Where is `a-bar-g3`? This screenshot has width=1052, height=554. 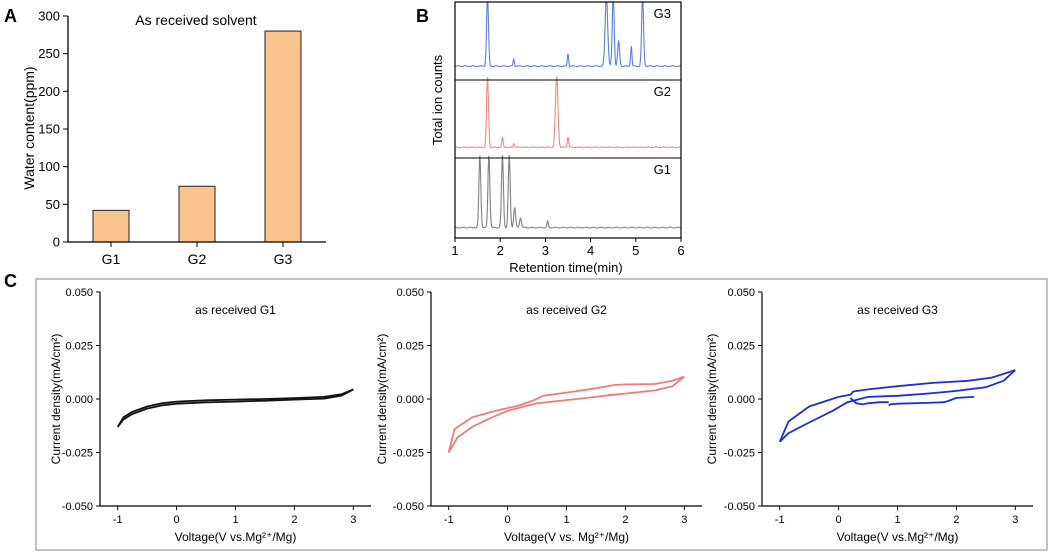 a-bar-g3 is located at coordinates (283, 136).